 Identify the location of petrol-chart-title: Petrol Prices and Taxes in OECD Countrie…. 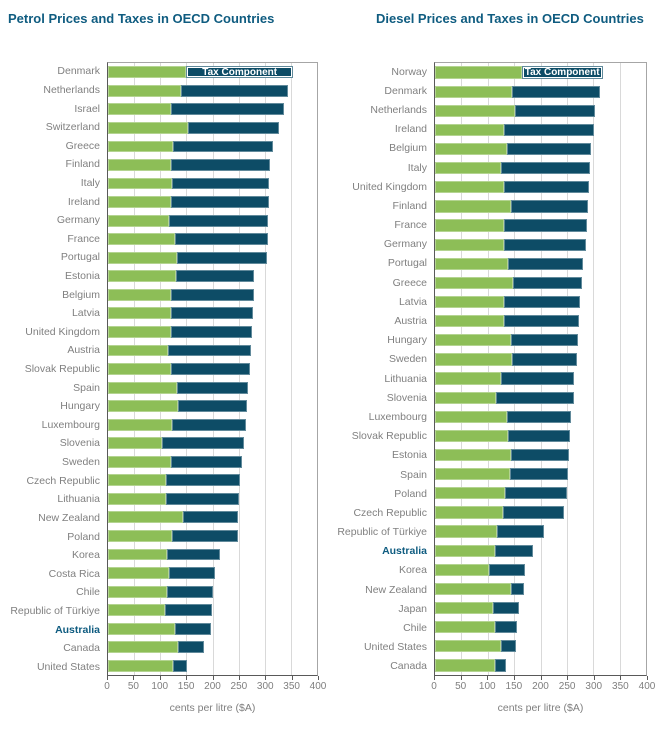
(141, 18).